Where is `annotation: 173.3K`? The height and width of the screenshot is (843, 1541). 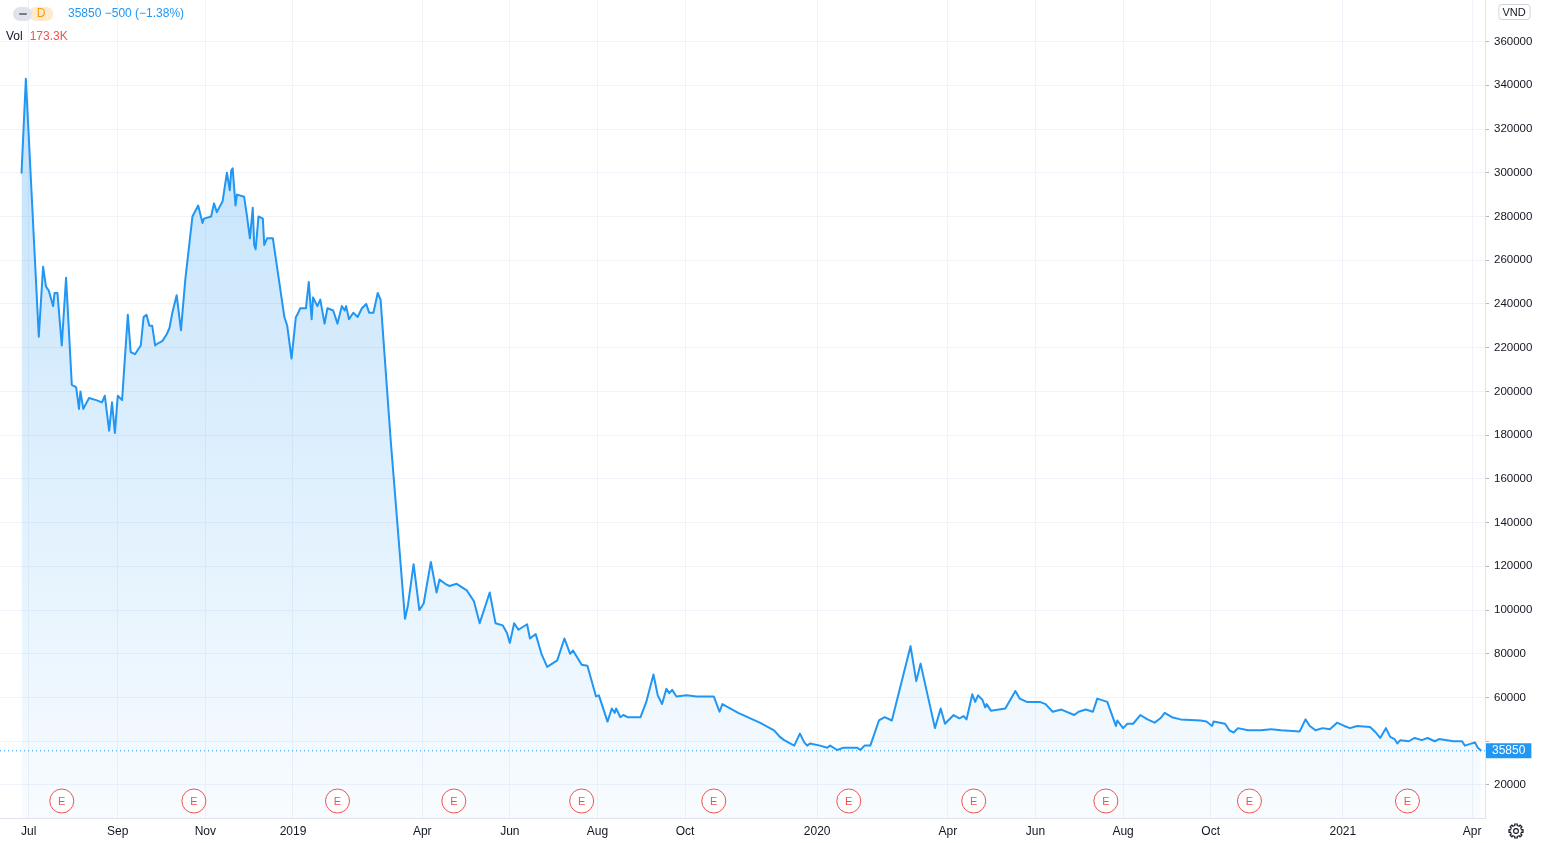 annotation: 173.3K is located at coordinates (48, 36).